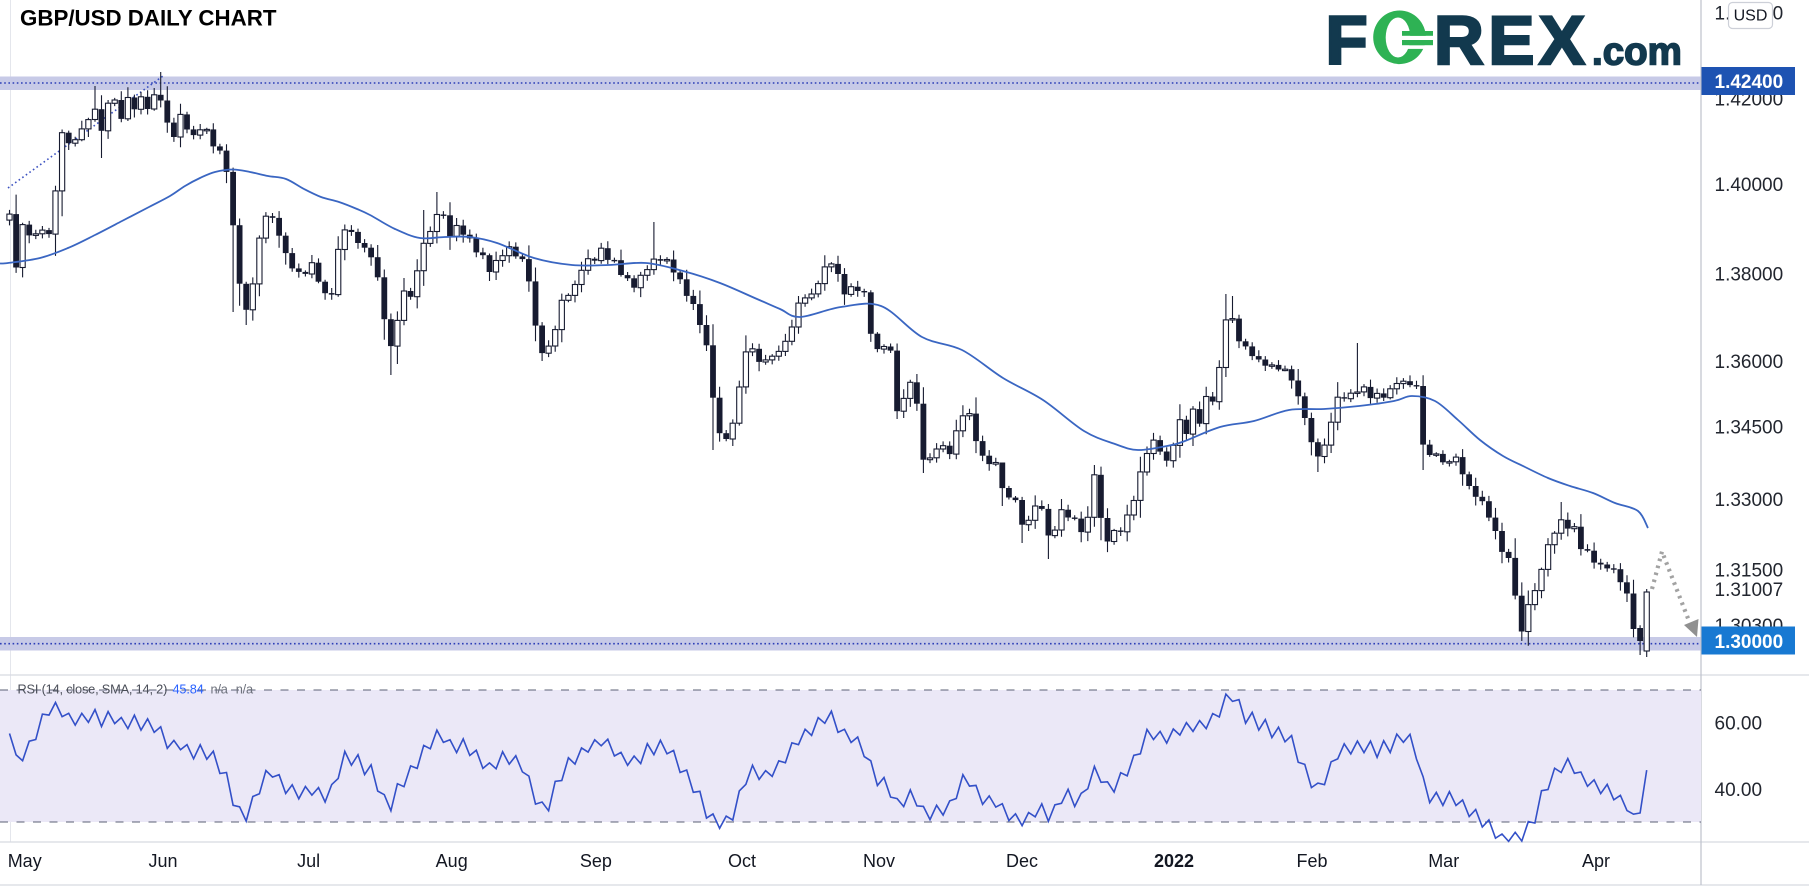 Image resolution: width=1809 pixels, height=888 pixels. What do you see at coordinates (148, 18) in the screenshot?
I see `svg-text: GBP/USD DAILY CHART` at bounding box center [148, 18].